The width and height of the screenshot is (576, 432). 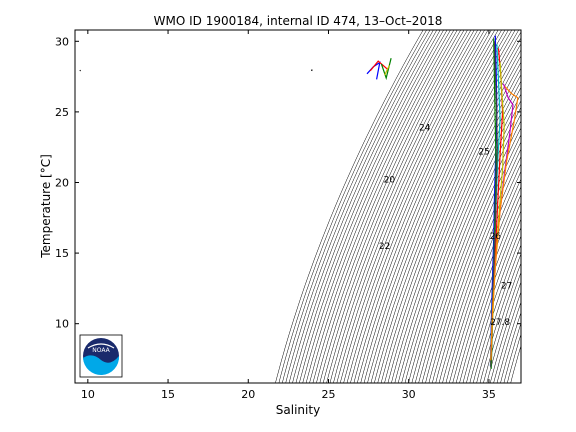 I want to click on x-tick-label: 35, so click(x=489, y=394).